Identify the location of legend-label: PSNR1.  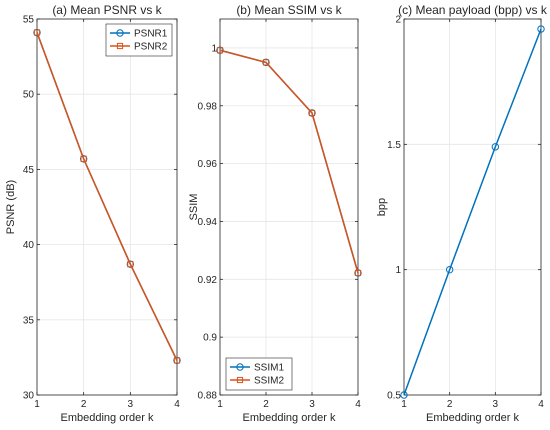
(151, 34).